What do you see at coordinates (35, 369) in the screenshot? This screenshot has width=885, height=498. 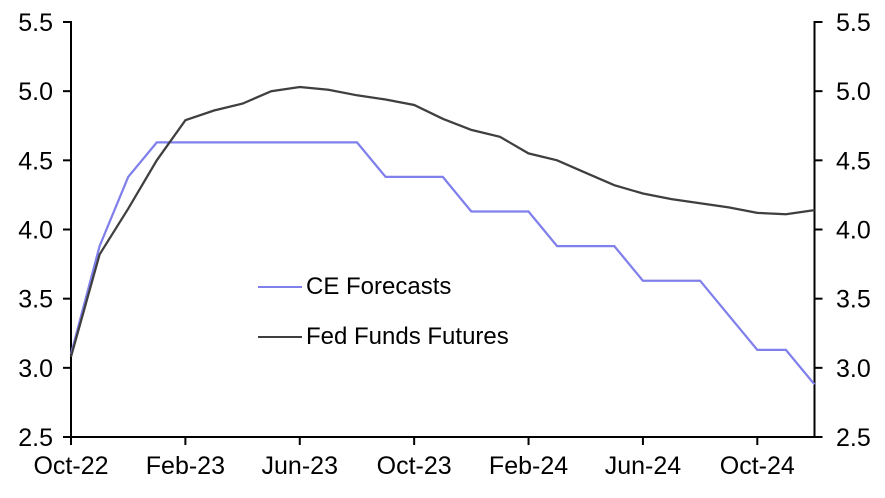 I see `y-axis-tick-label-left: 3.0` at bounding box center [35, 369].